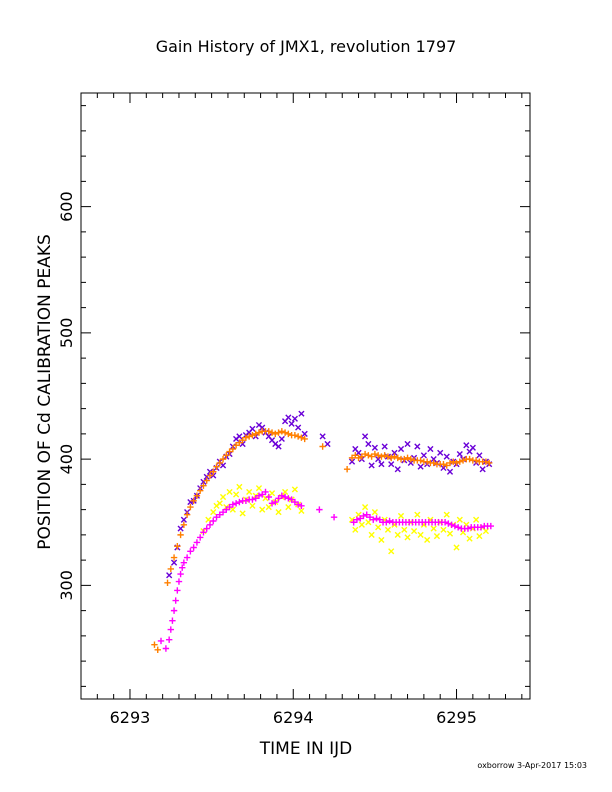 This screenshot has width=612, height=792. I want to click on y-axis-label: POSITION OF Cd CALIBRATION PEAKS, so click(45, 392).